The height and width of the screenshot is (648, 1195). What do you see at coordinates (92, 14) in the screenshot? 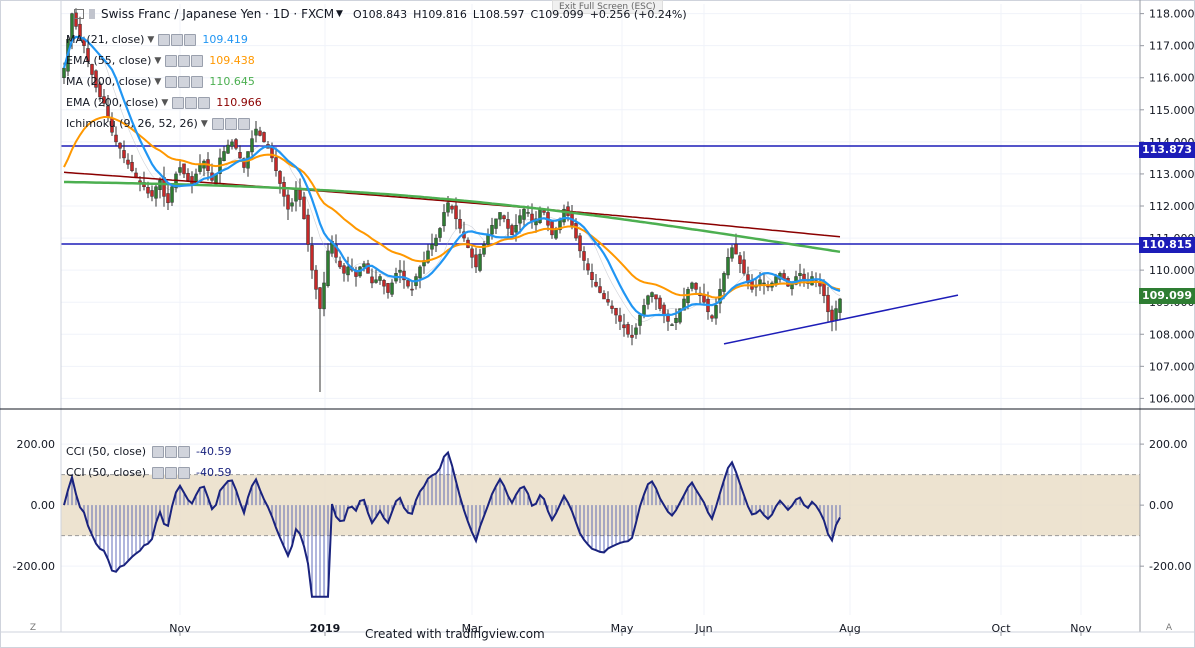
I see `flag-icon` at bounding box center [92, 14].